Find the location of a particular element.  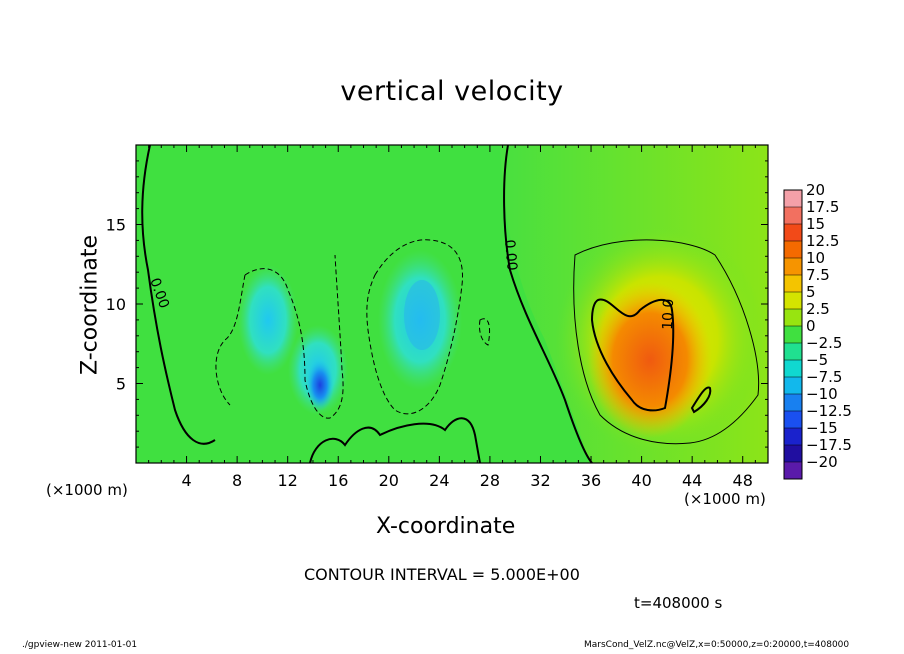

ten-contour is located at coordinates (632, 355).